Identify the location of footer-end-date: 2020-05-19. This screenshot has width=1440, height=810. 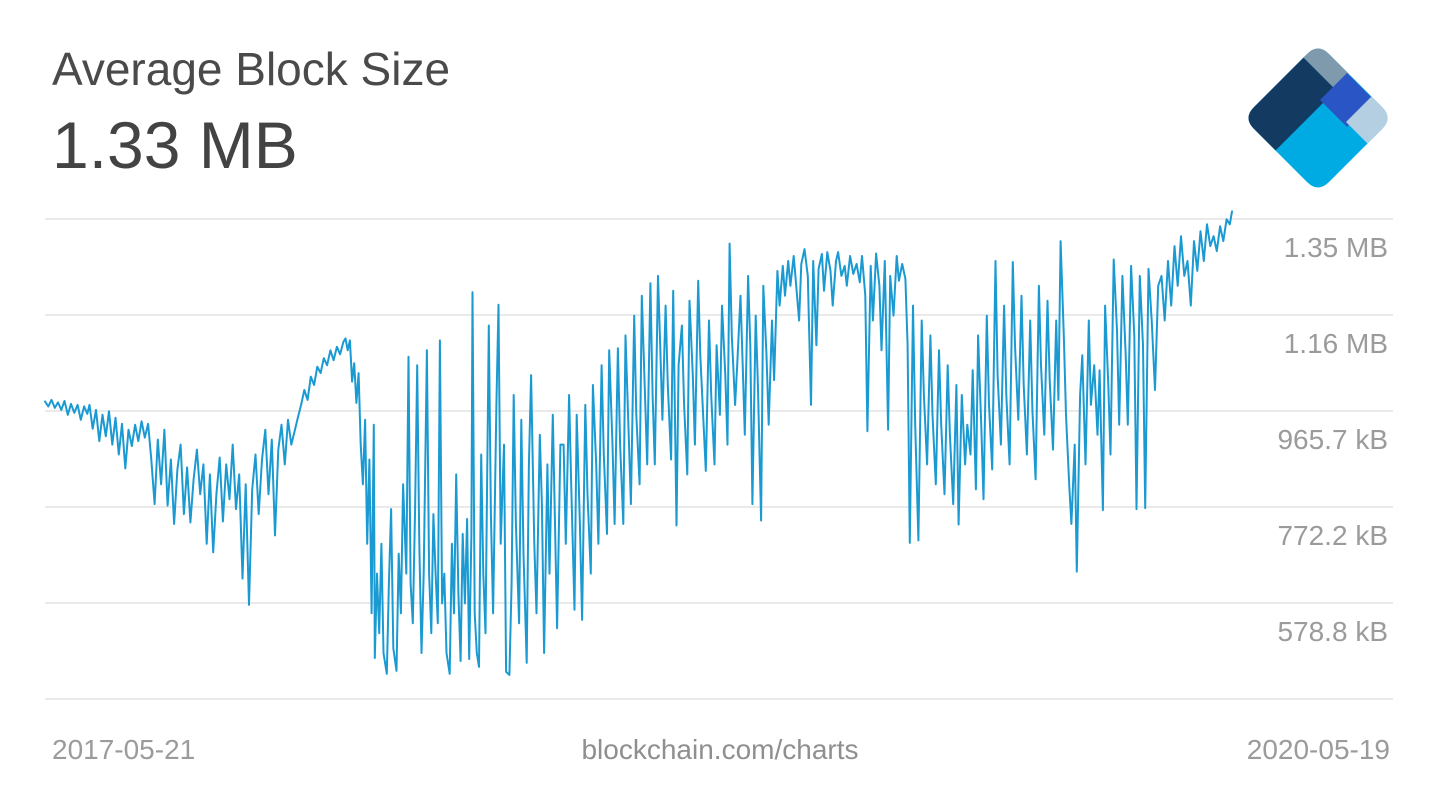
(1318, 749).